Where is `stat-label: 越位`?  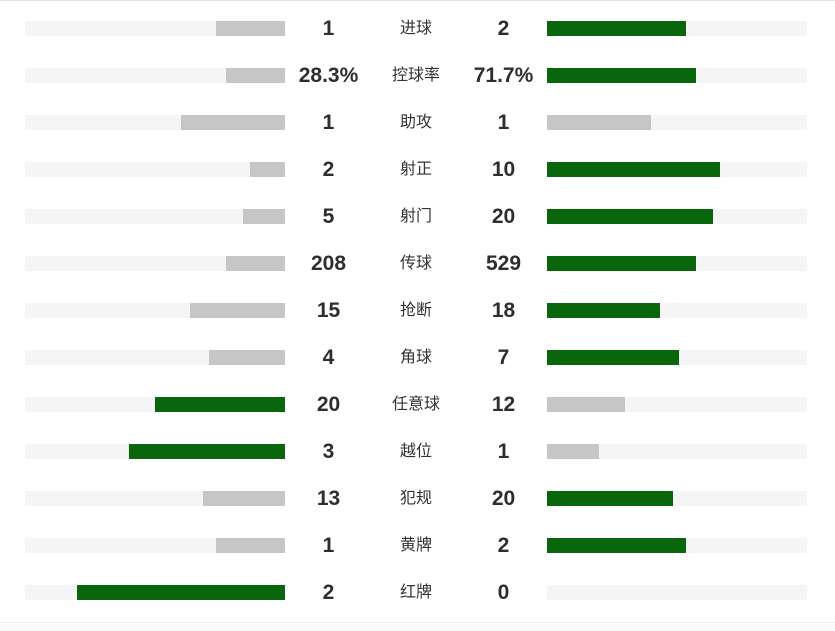 stat-label: 越位 is located at coordinates (415, 451).